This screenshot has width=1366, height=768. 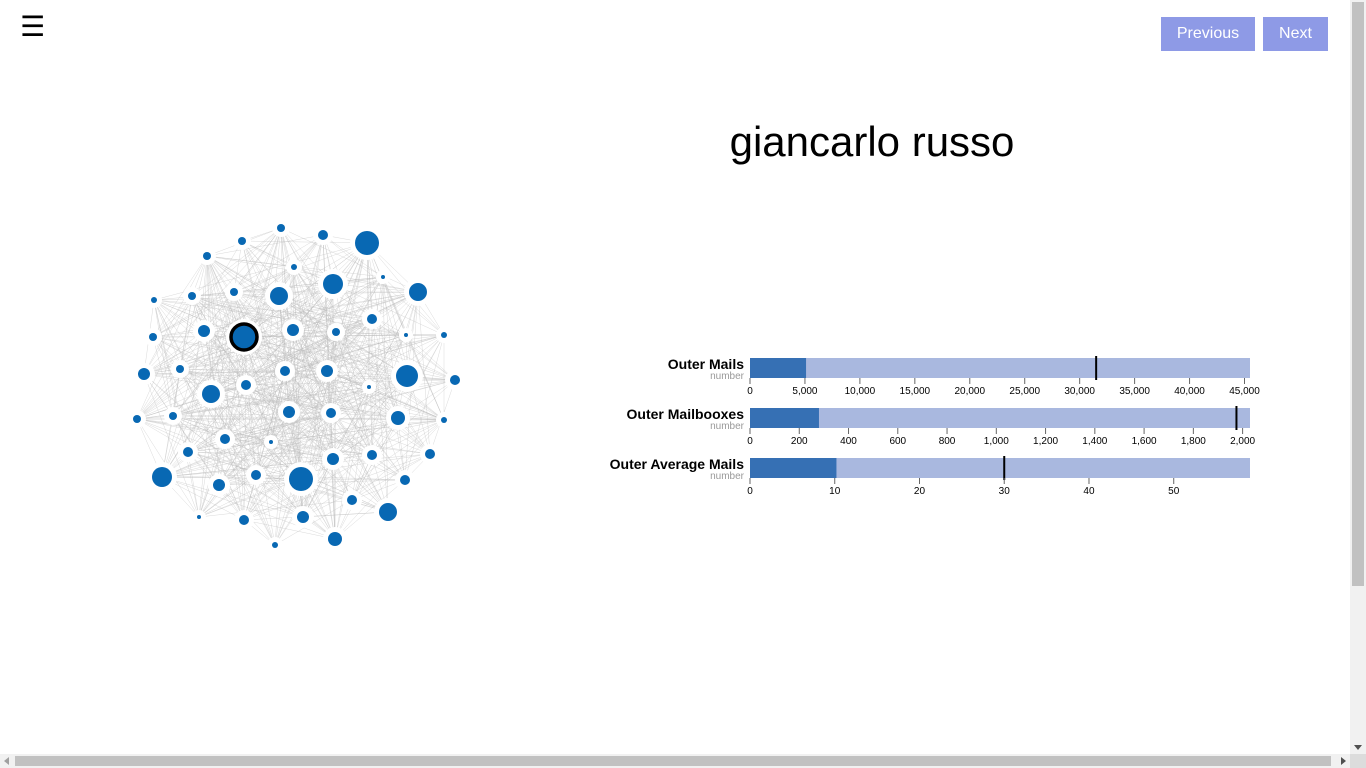 I want to click on person-name-title: giancarlo russo, so click(x=872, y=141).